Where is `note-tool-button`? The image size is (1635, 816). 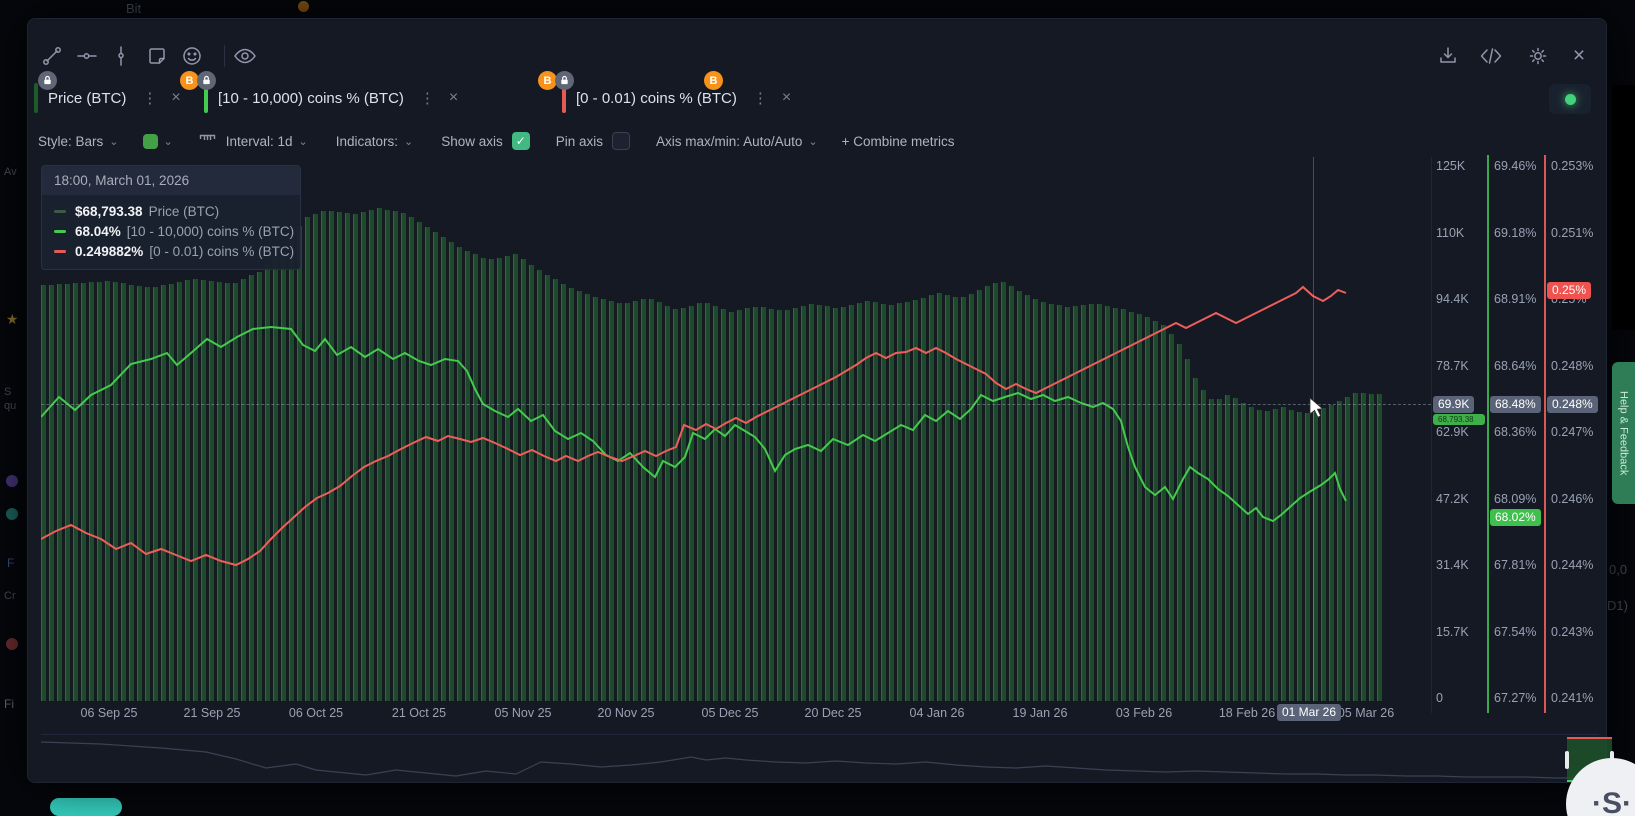
note-tool-button is located at coordinates (157, 56).